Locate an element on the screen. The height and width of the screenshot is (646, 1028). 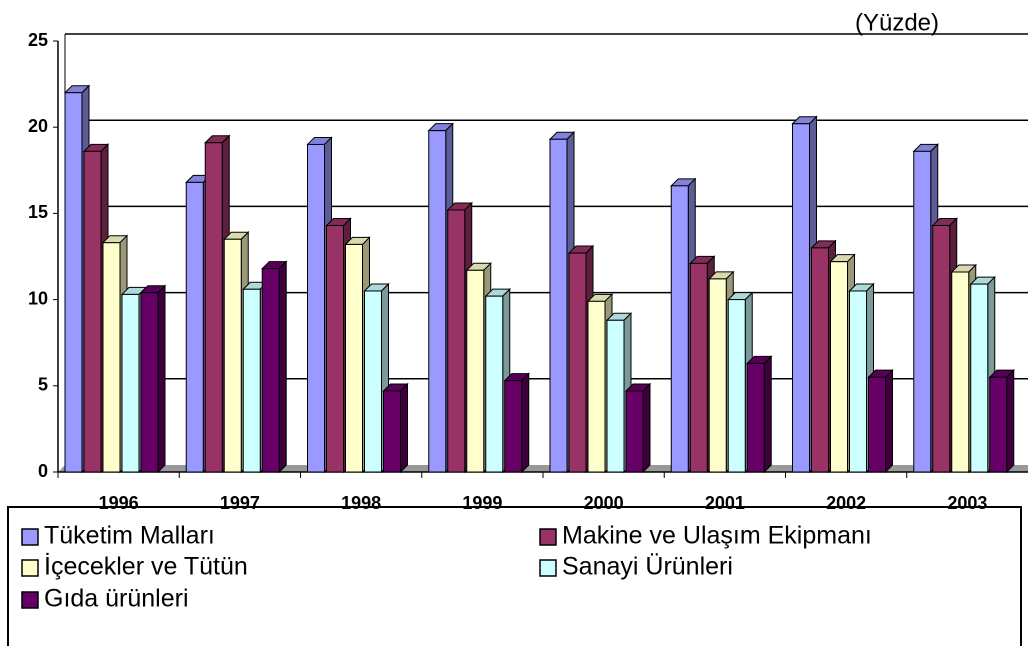
y-tick-label: 20 is located at coordinates (38, 126).